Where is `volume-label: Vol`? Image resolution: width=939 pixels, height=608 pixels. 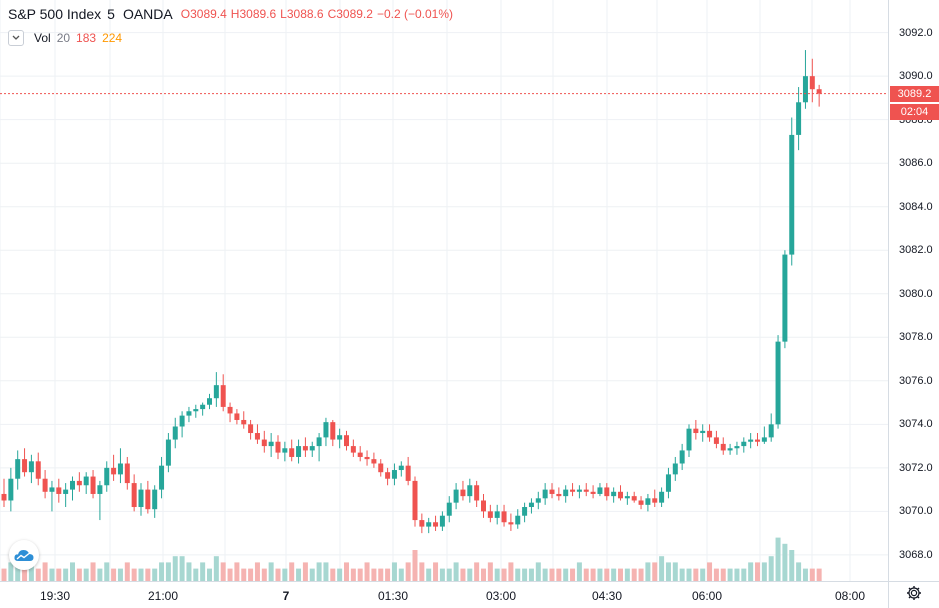 volume-label: Vol is located at coordinates (42, 38).